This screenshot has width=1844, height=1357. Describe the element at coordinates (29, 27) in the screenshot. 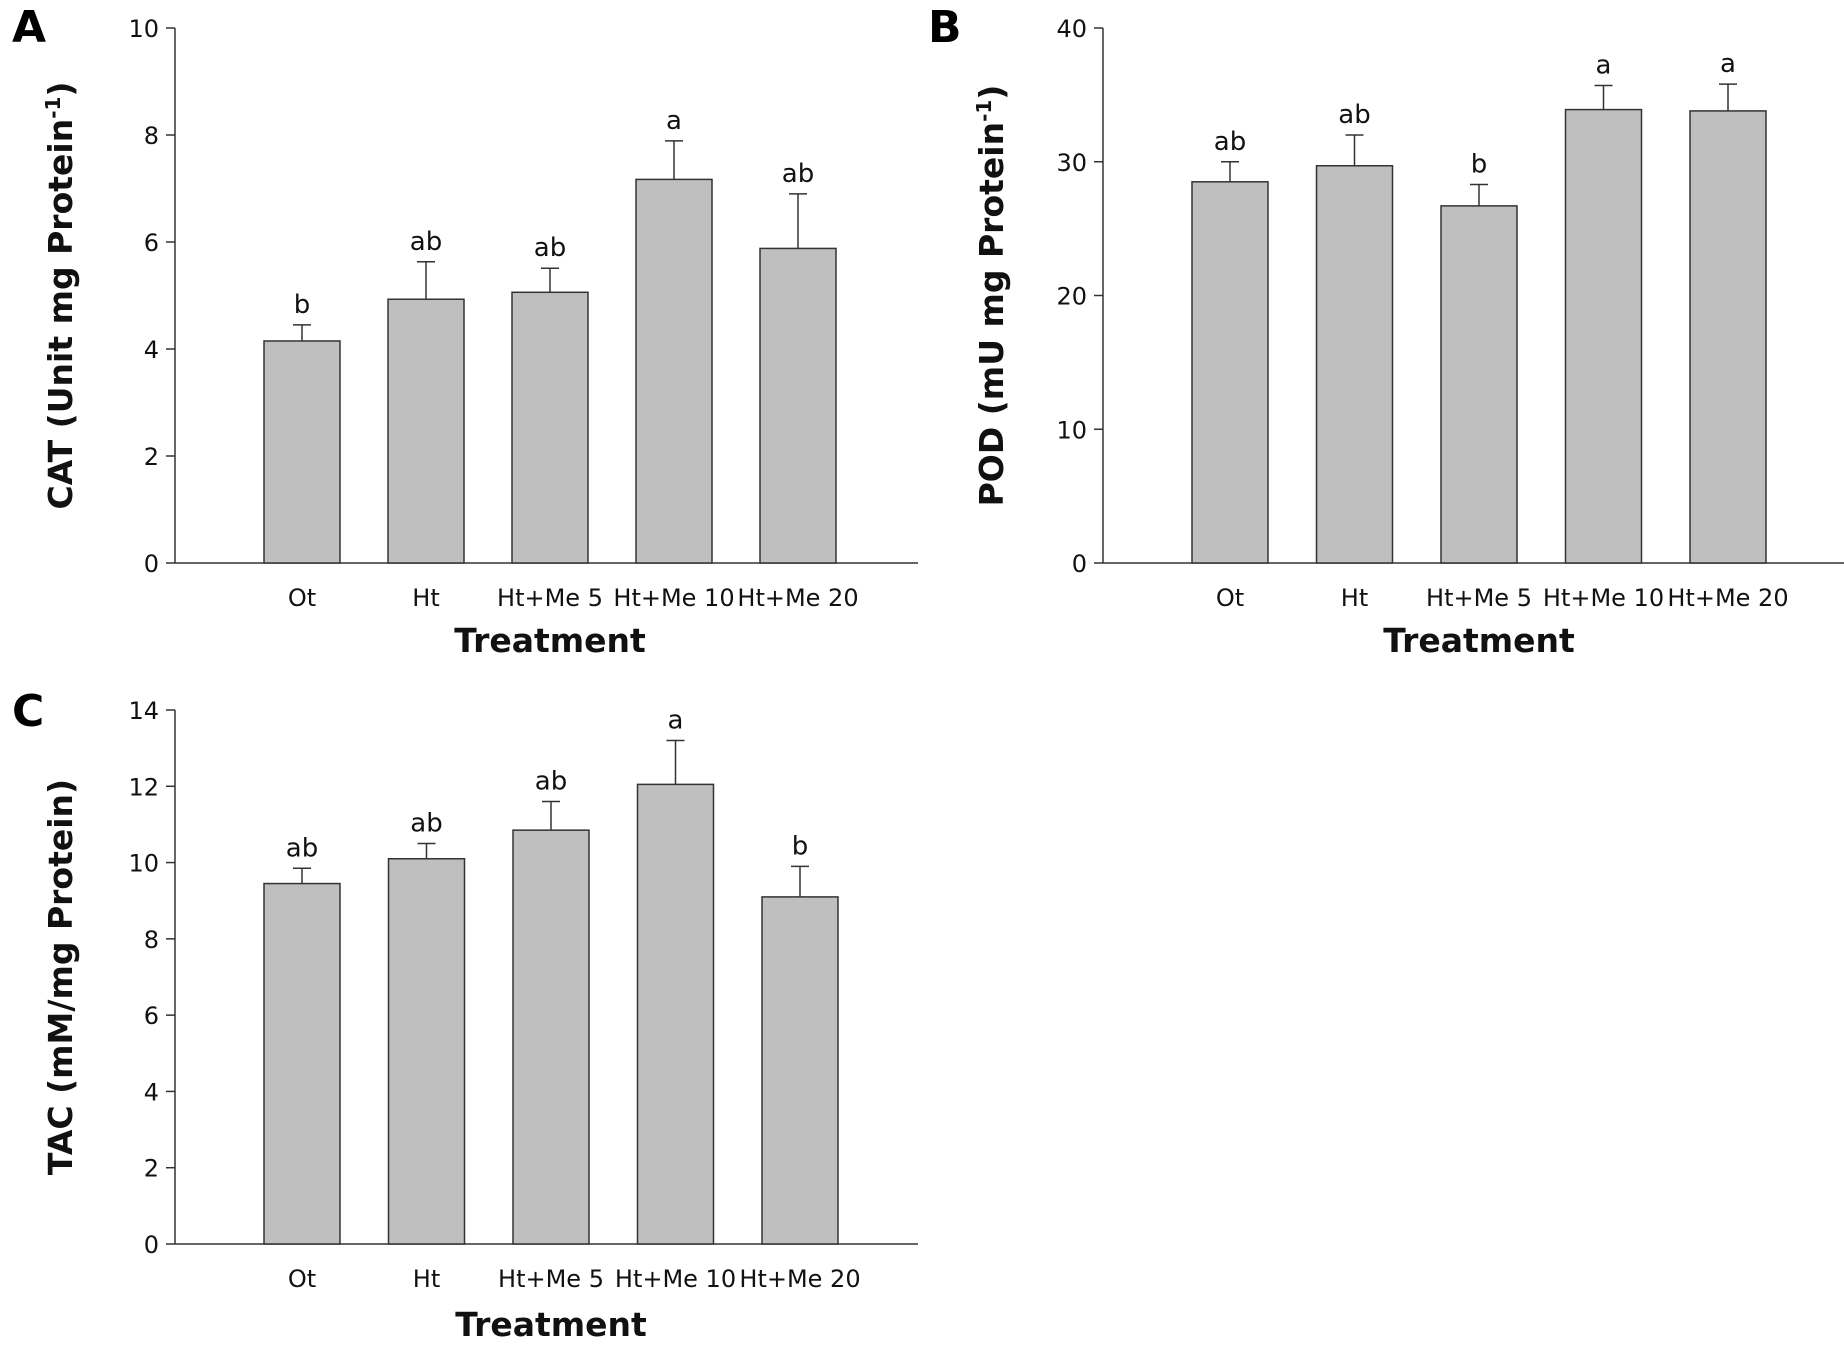

I see `panel-label-a: A` at that location.